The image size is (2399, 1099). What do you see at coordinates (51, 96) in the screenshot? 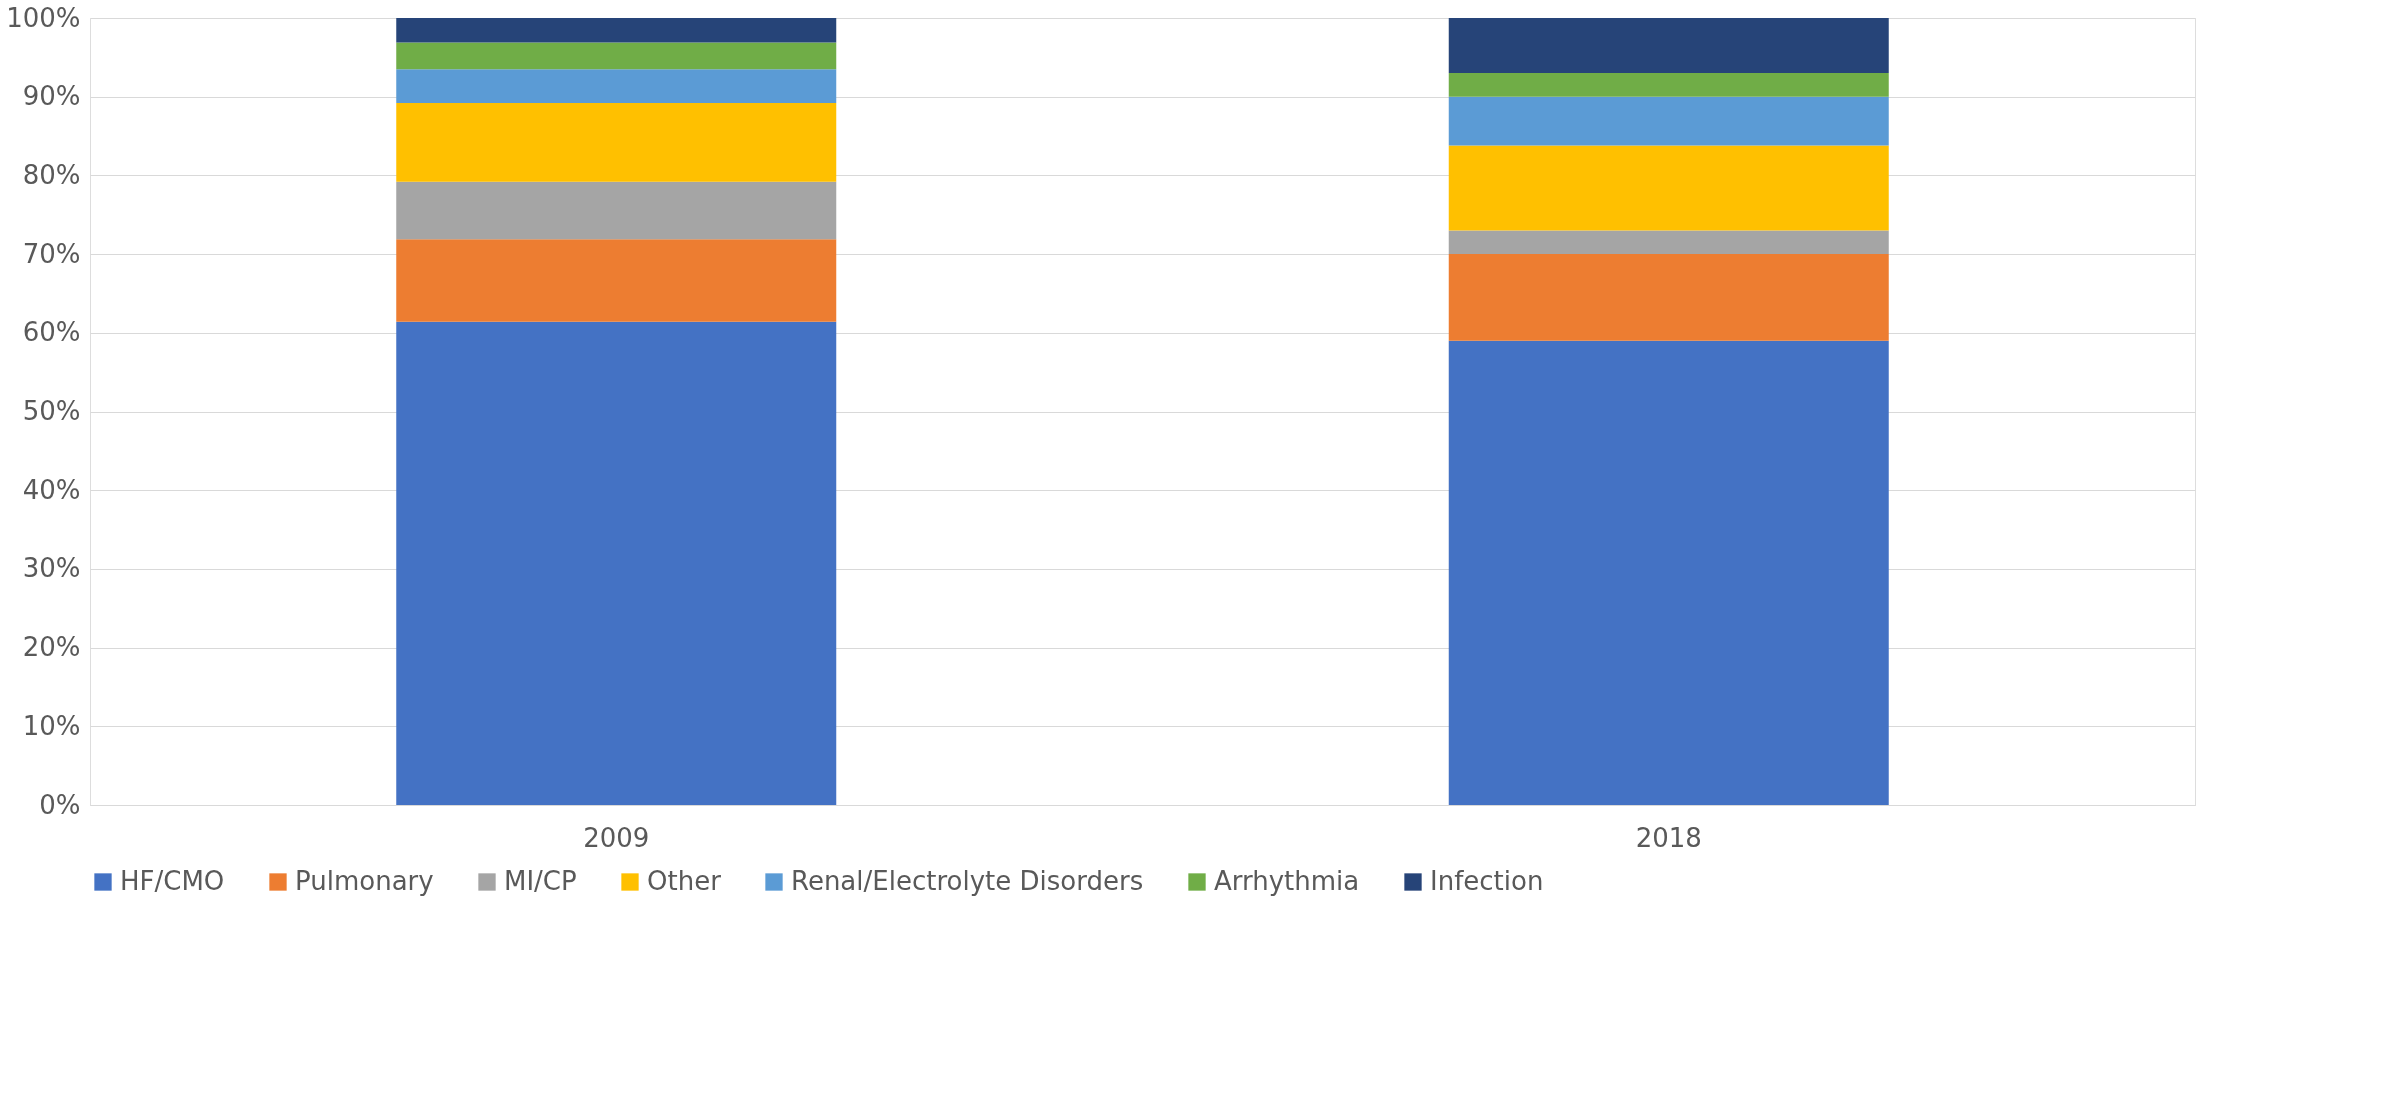
I see `y-tick-label: 90%` at bounding box center [51, 96].